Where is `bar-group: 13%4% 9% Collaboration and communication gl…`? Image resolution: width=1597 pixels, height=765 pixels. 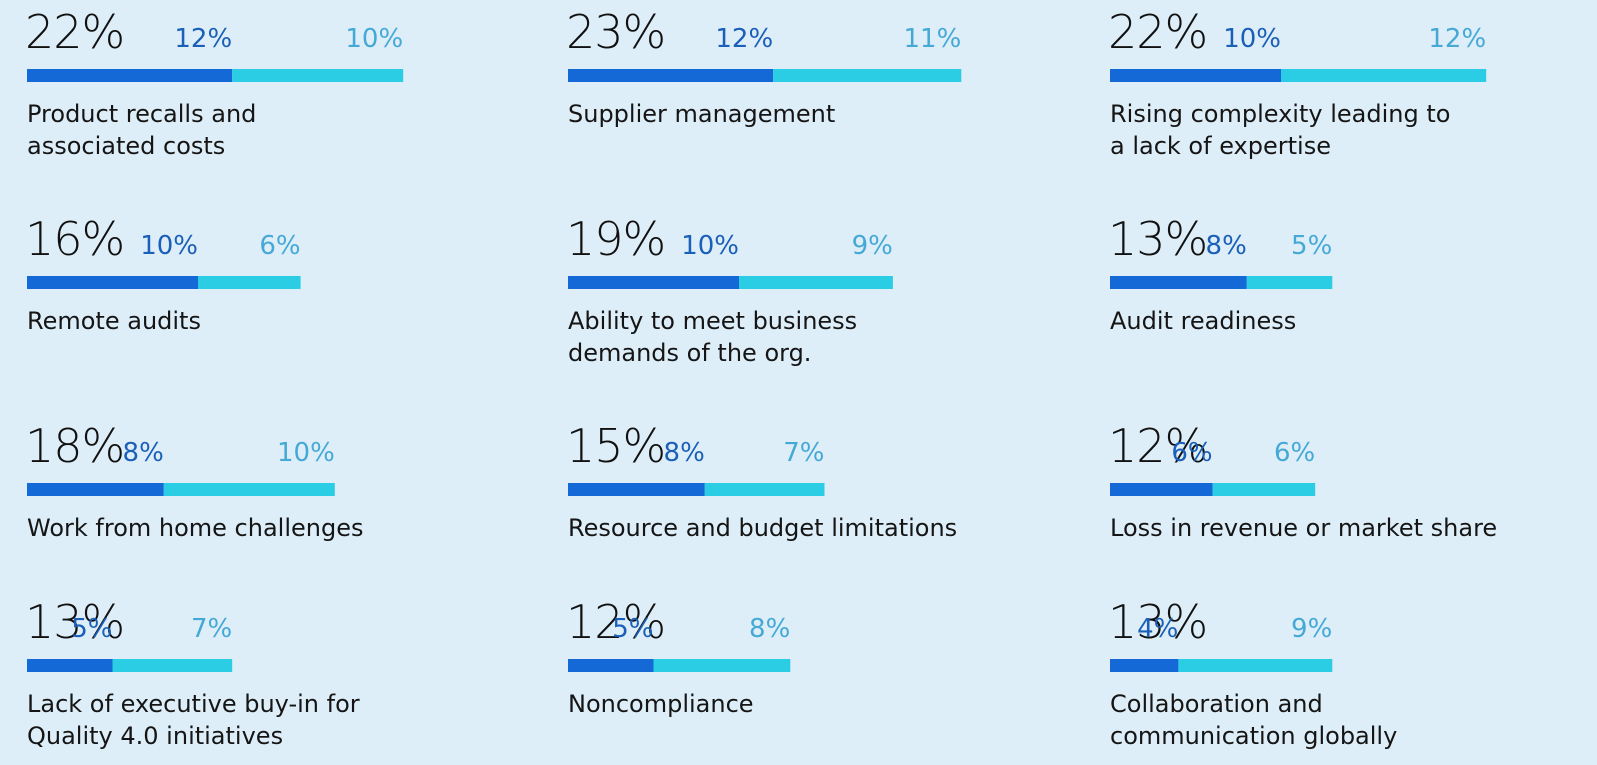 bar-group: 13%4% 9% Collaboration and communication gl… is located at coordinates (1252, 672).